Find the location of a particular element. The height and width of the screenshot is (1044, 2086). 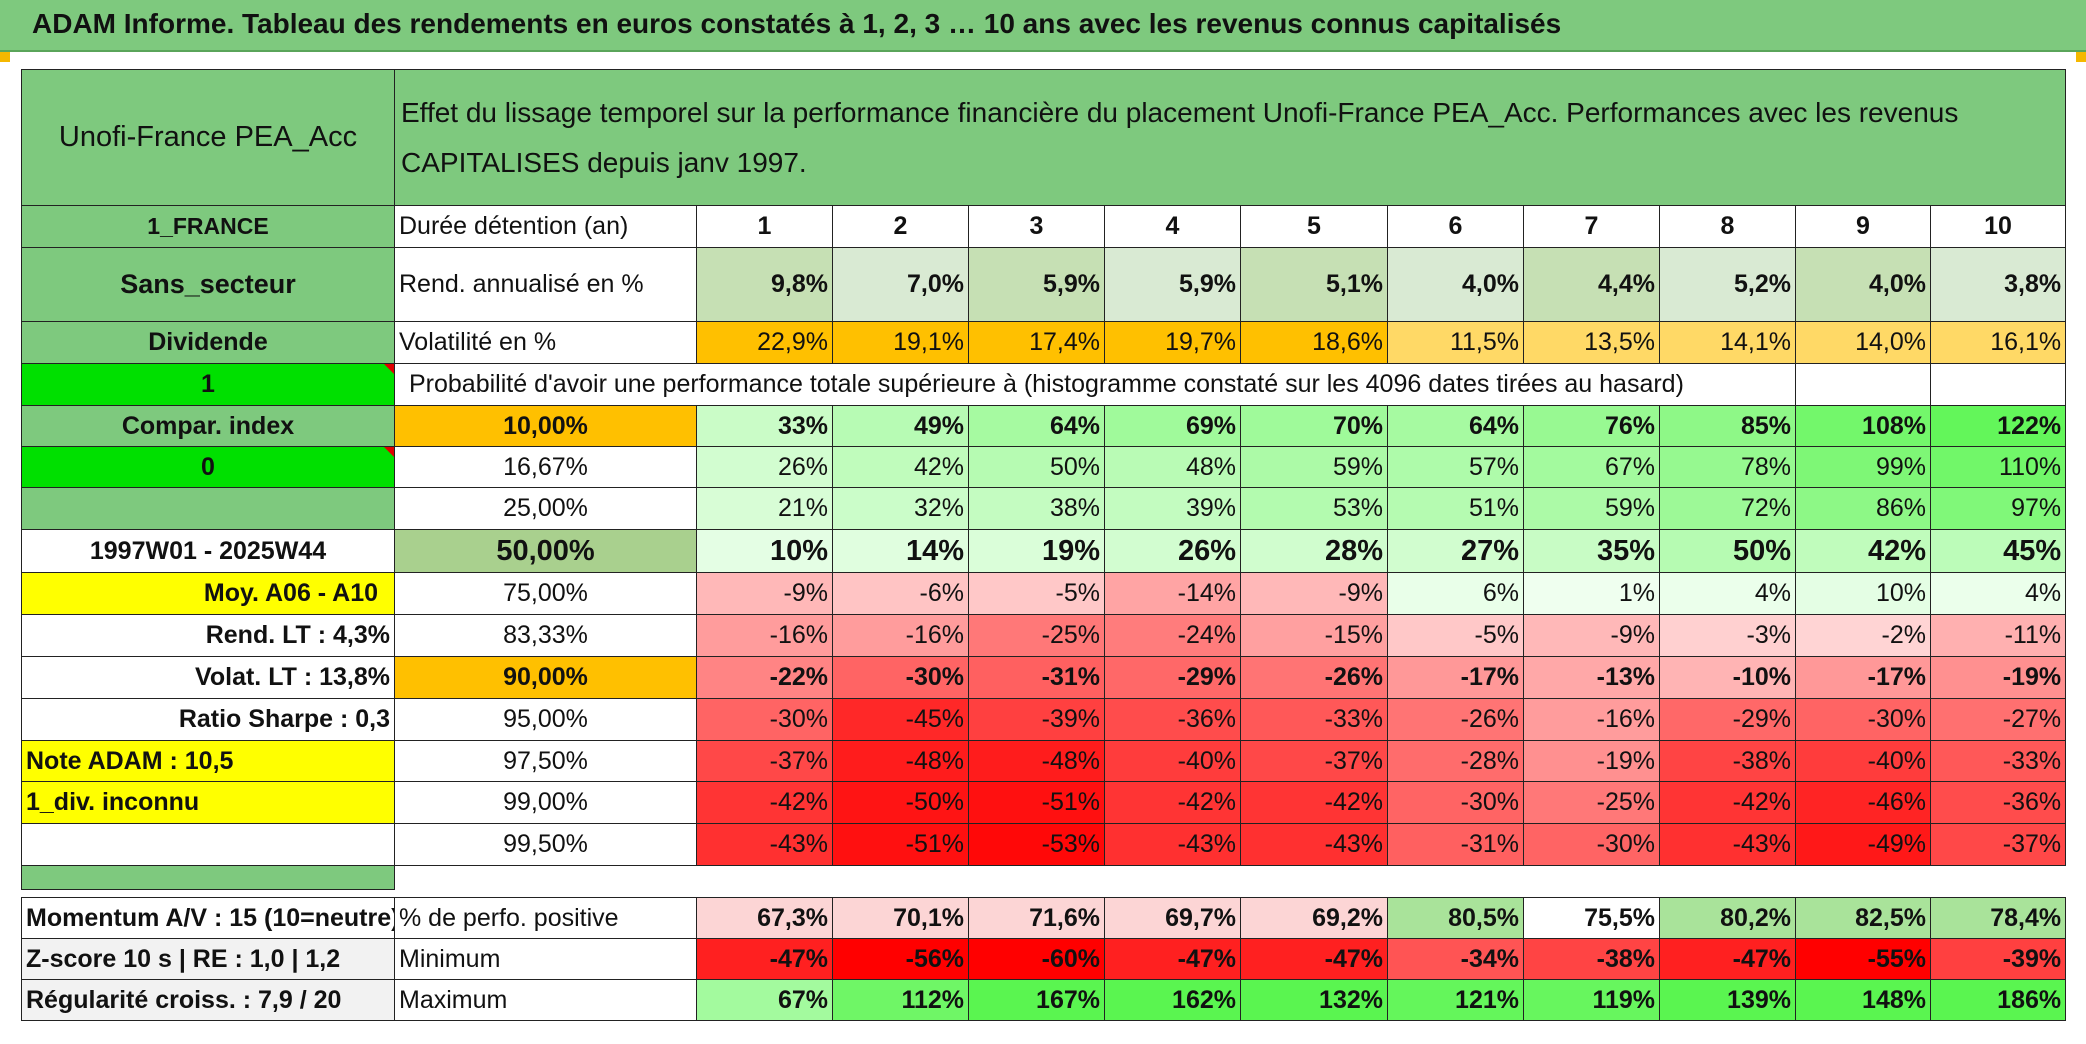

percentile-value: 64% is located at coordinates (1455, 426).